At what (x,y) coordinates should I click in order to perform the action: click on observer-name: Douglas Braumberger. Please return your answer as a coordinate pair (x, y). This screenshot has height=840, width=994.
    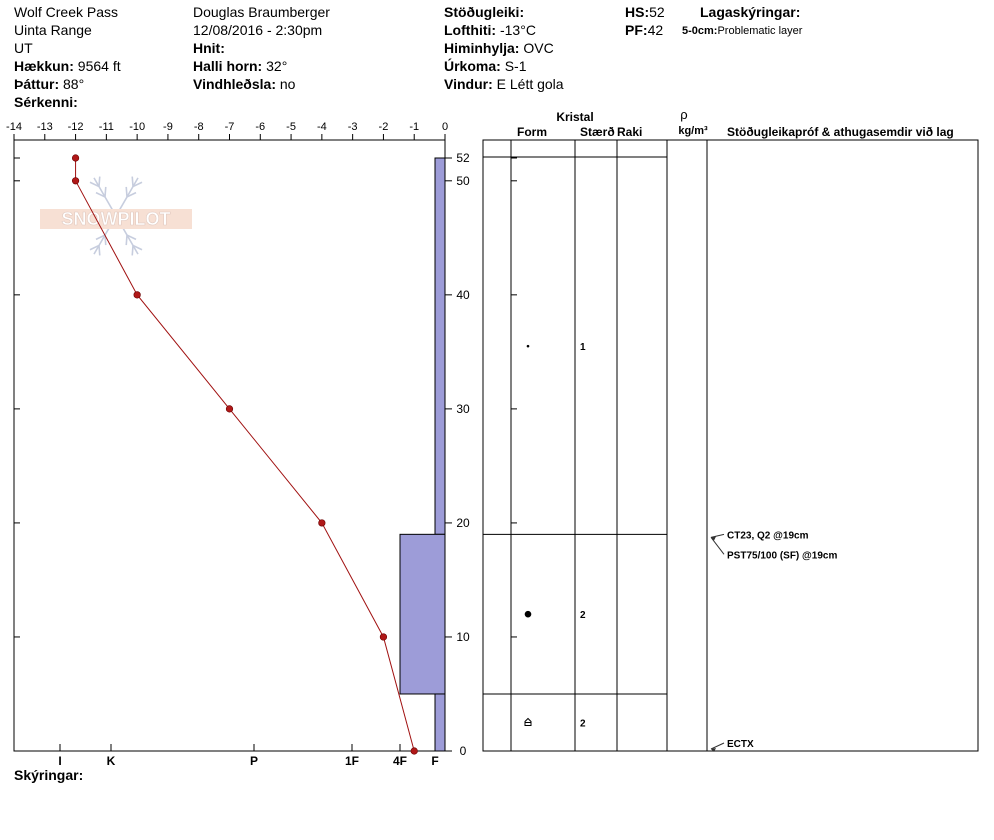
    Looking at the image, I should click on (261, 12).